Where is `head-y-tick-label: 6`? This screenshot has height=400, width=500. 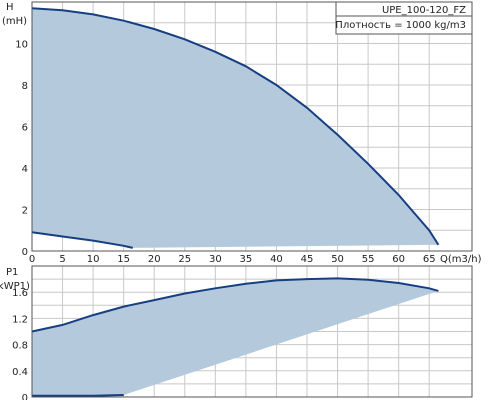 head-y-tick-label: 6 is located at coordinates (25, 128).